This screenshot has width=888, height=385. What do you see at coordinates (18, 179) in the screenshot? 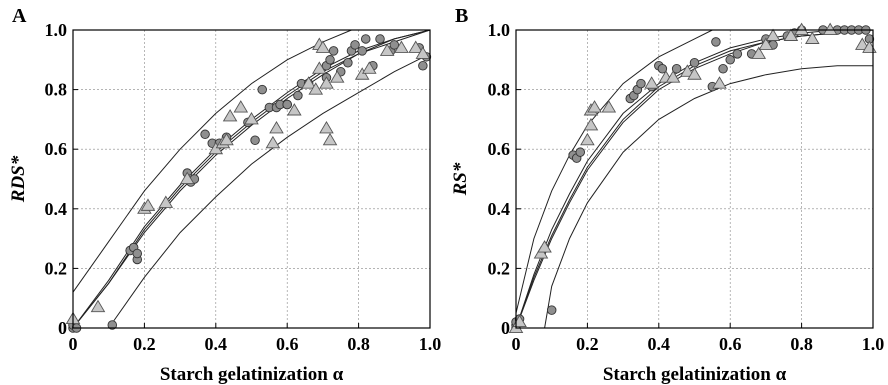
I see `y-axis-title: RDS*` at bounding box center [18, 179].